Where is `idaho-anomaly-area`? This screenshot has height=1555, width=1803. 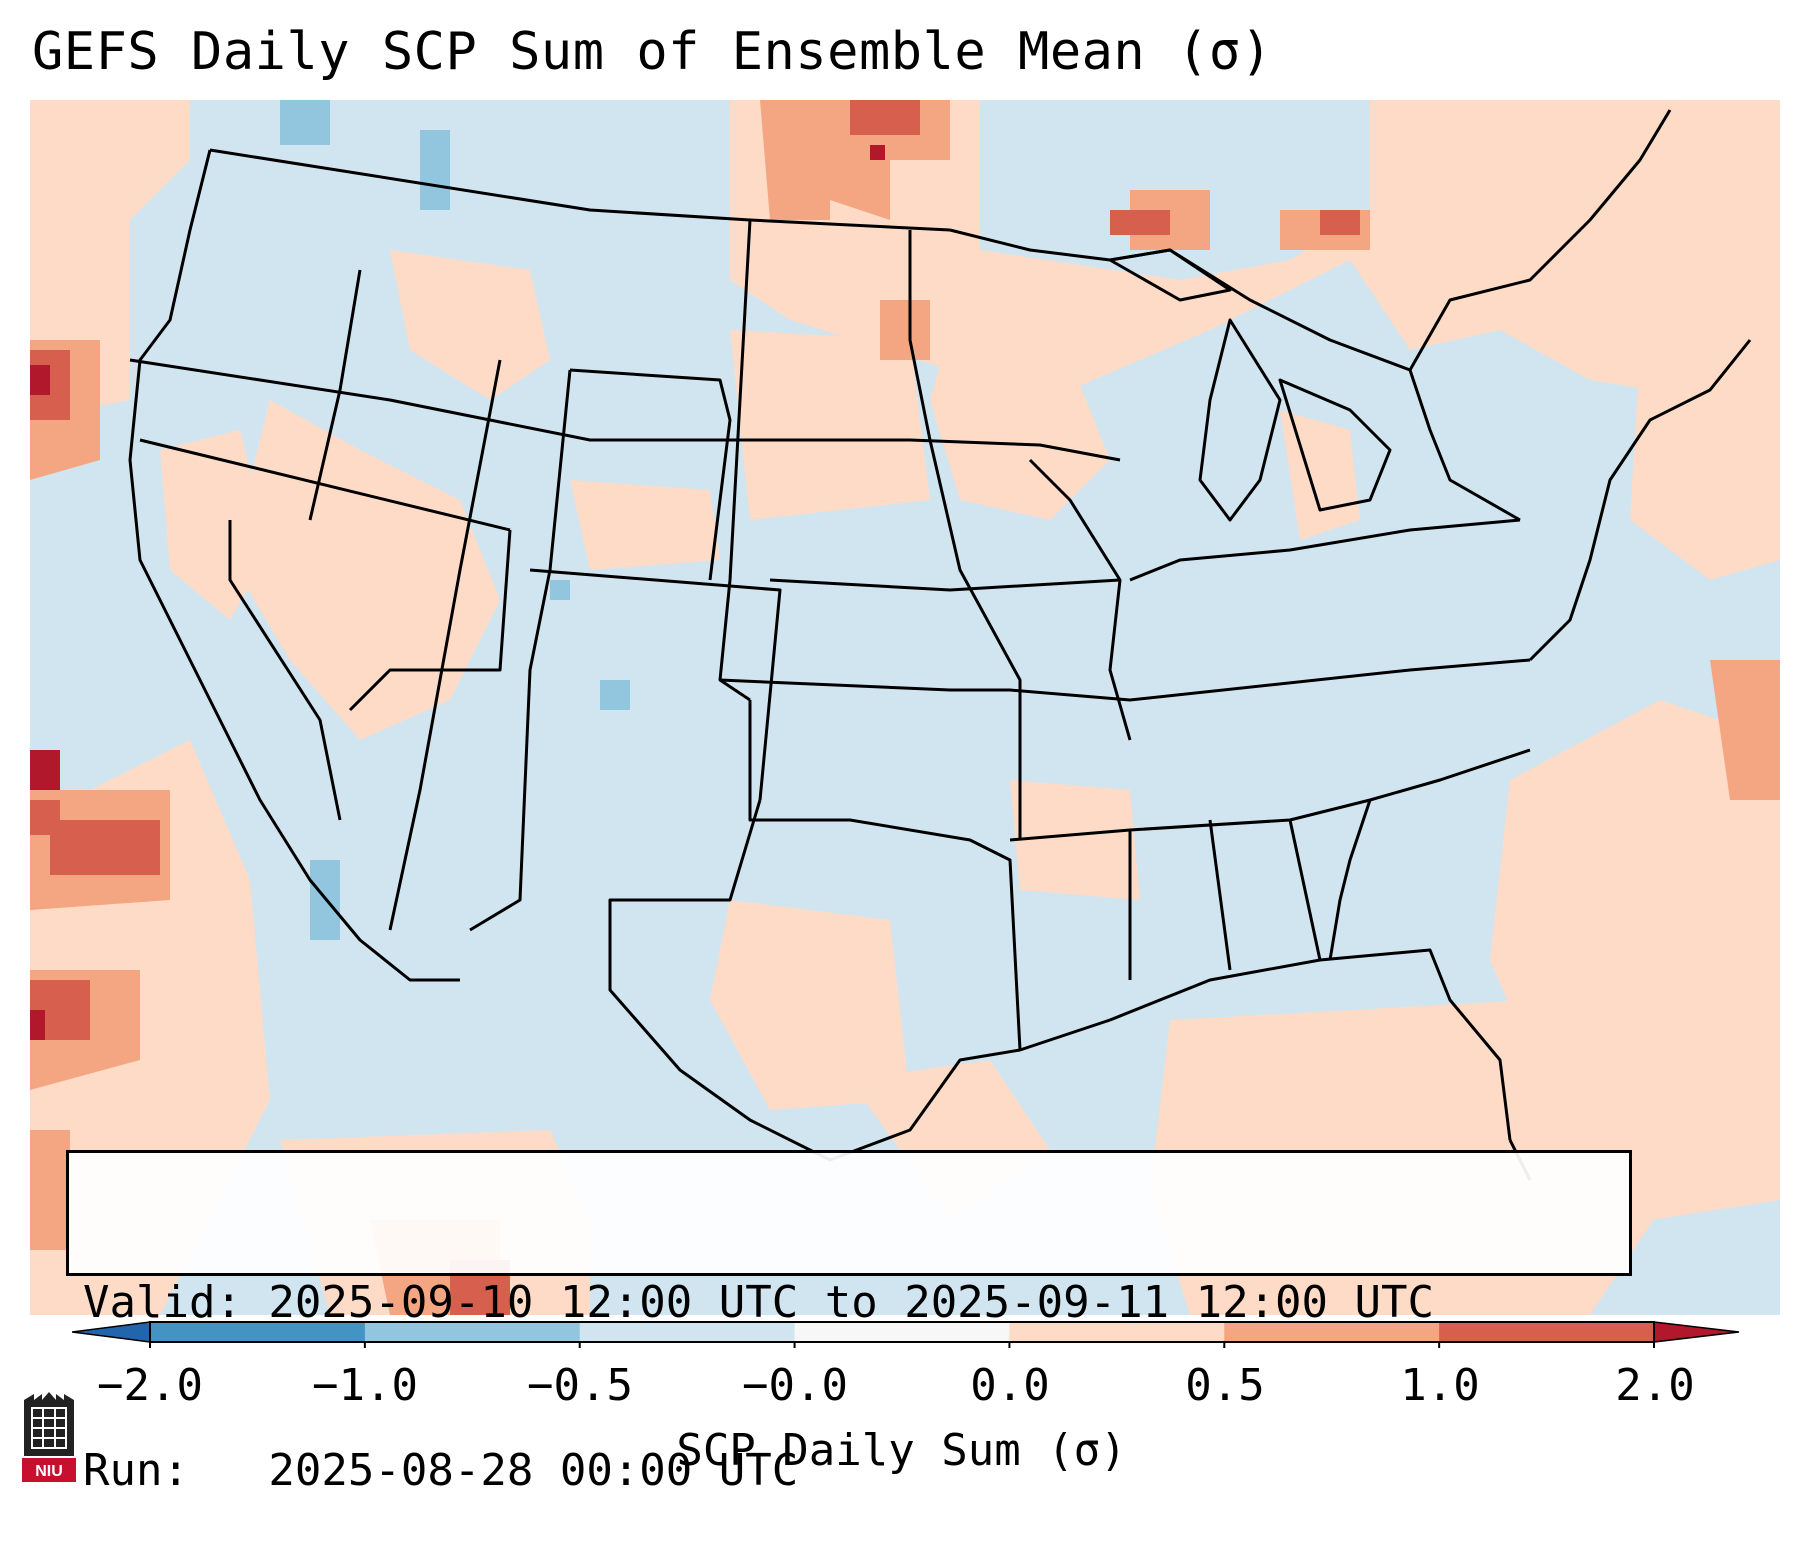
idaho-anomaly-area is located at coordinates (470, 325).